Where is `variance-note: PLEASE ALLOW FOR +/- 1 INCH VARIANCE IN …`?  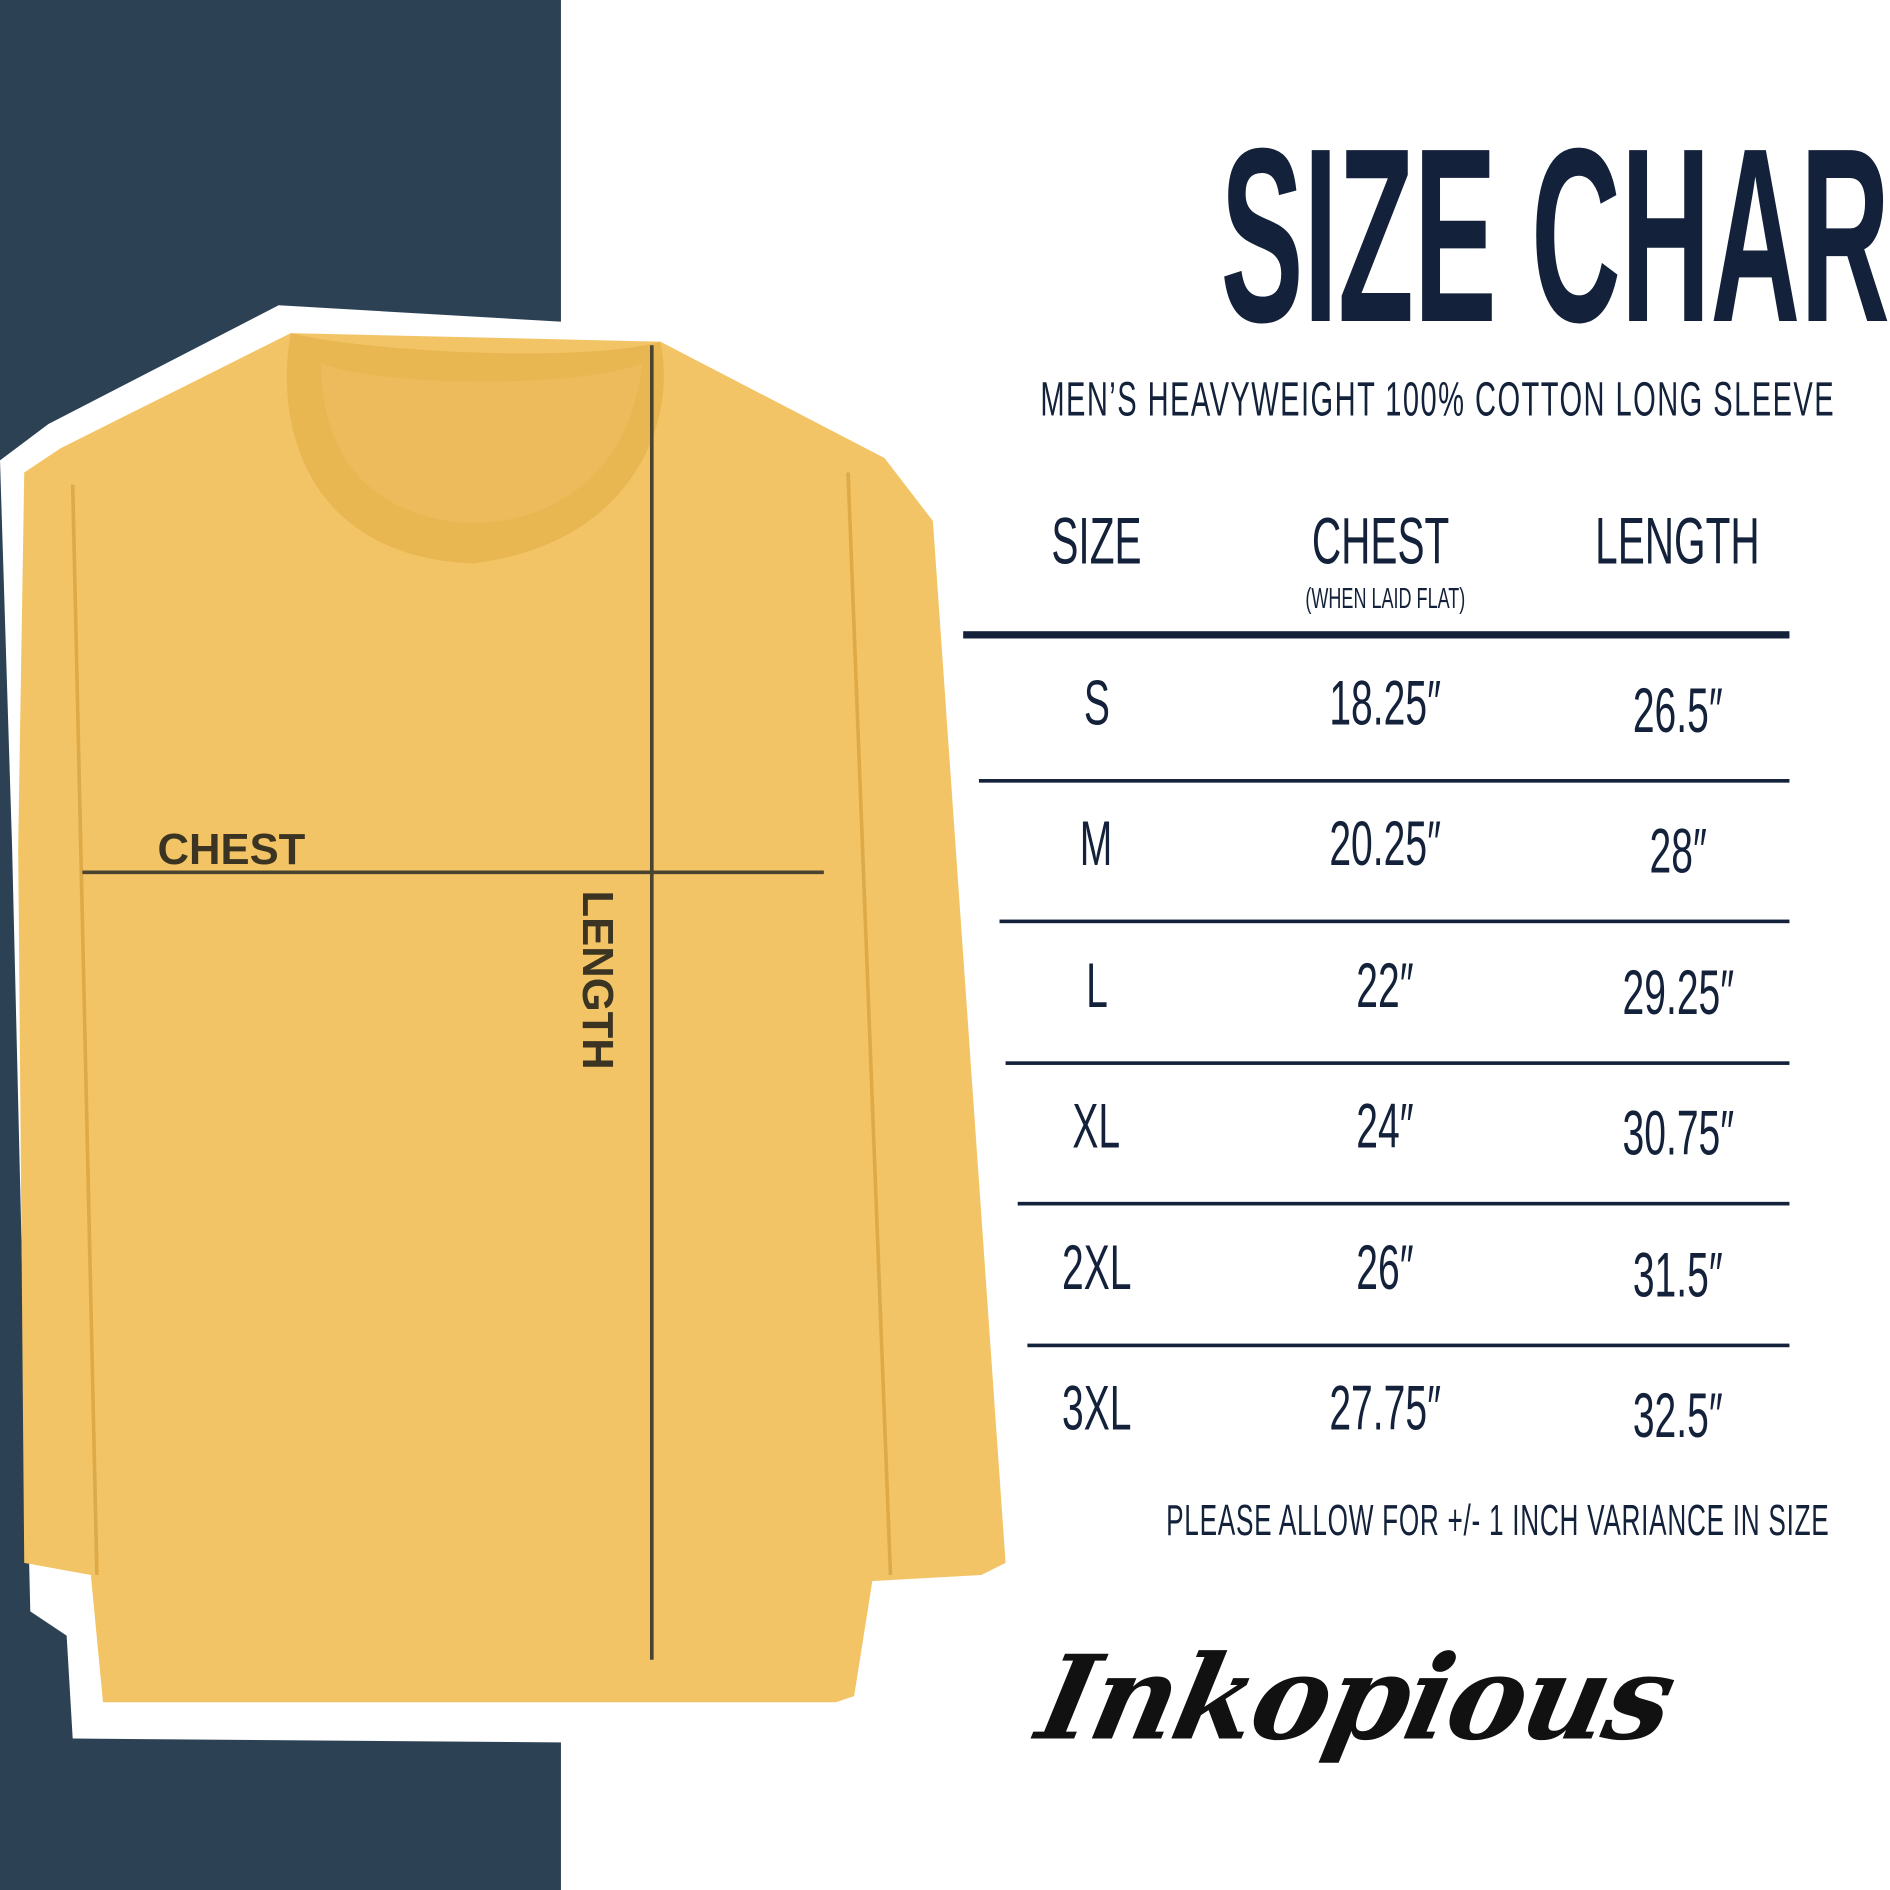 variance-note: PLEASE ALLOW FOR +/- 1 INCH VARIANCE IN … is located at coordinates (1411, 1520).